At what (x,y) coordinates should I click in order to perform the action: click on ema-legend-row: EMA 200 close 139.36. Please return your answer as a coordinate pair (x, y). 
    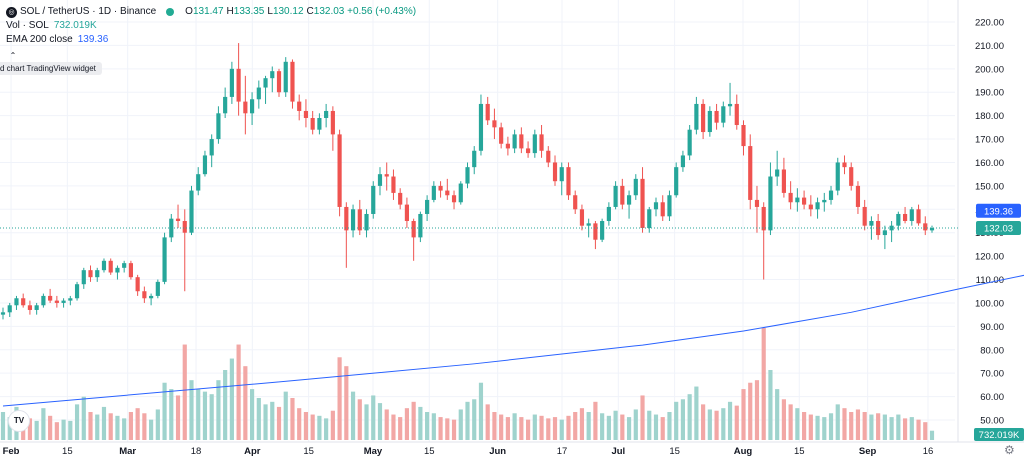
    Looking at the image, I should click on (211, 40).